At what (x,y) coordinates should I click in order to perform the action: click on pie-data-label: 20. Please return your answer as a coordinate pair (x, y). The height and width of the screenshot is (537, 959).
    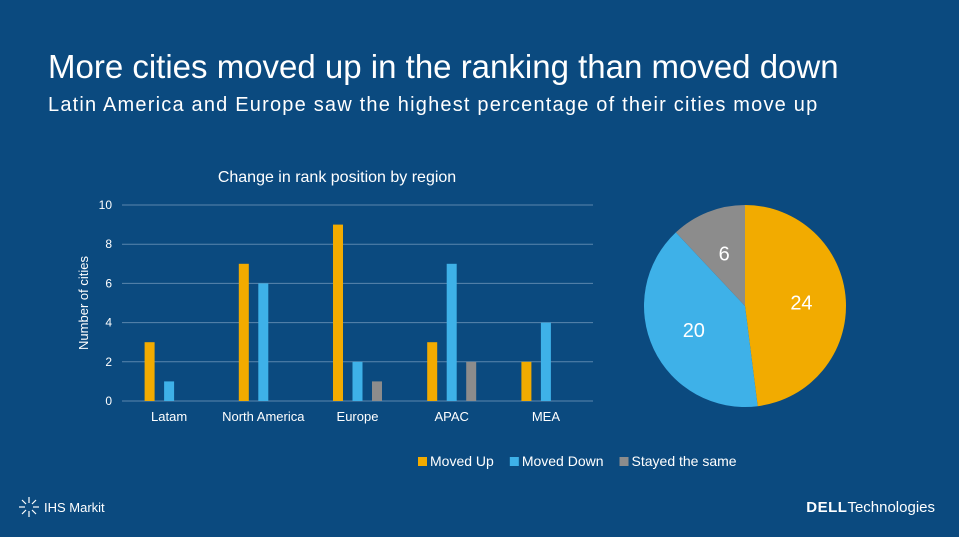
    Looking at the image, I should click on (694, 331).